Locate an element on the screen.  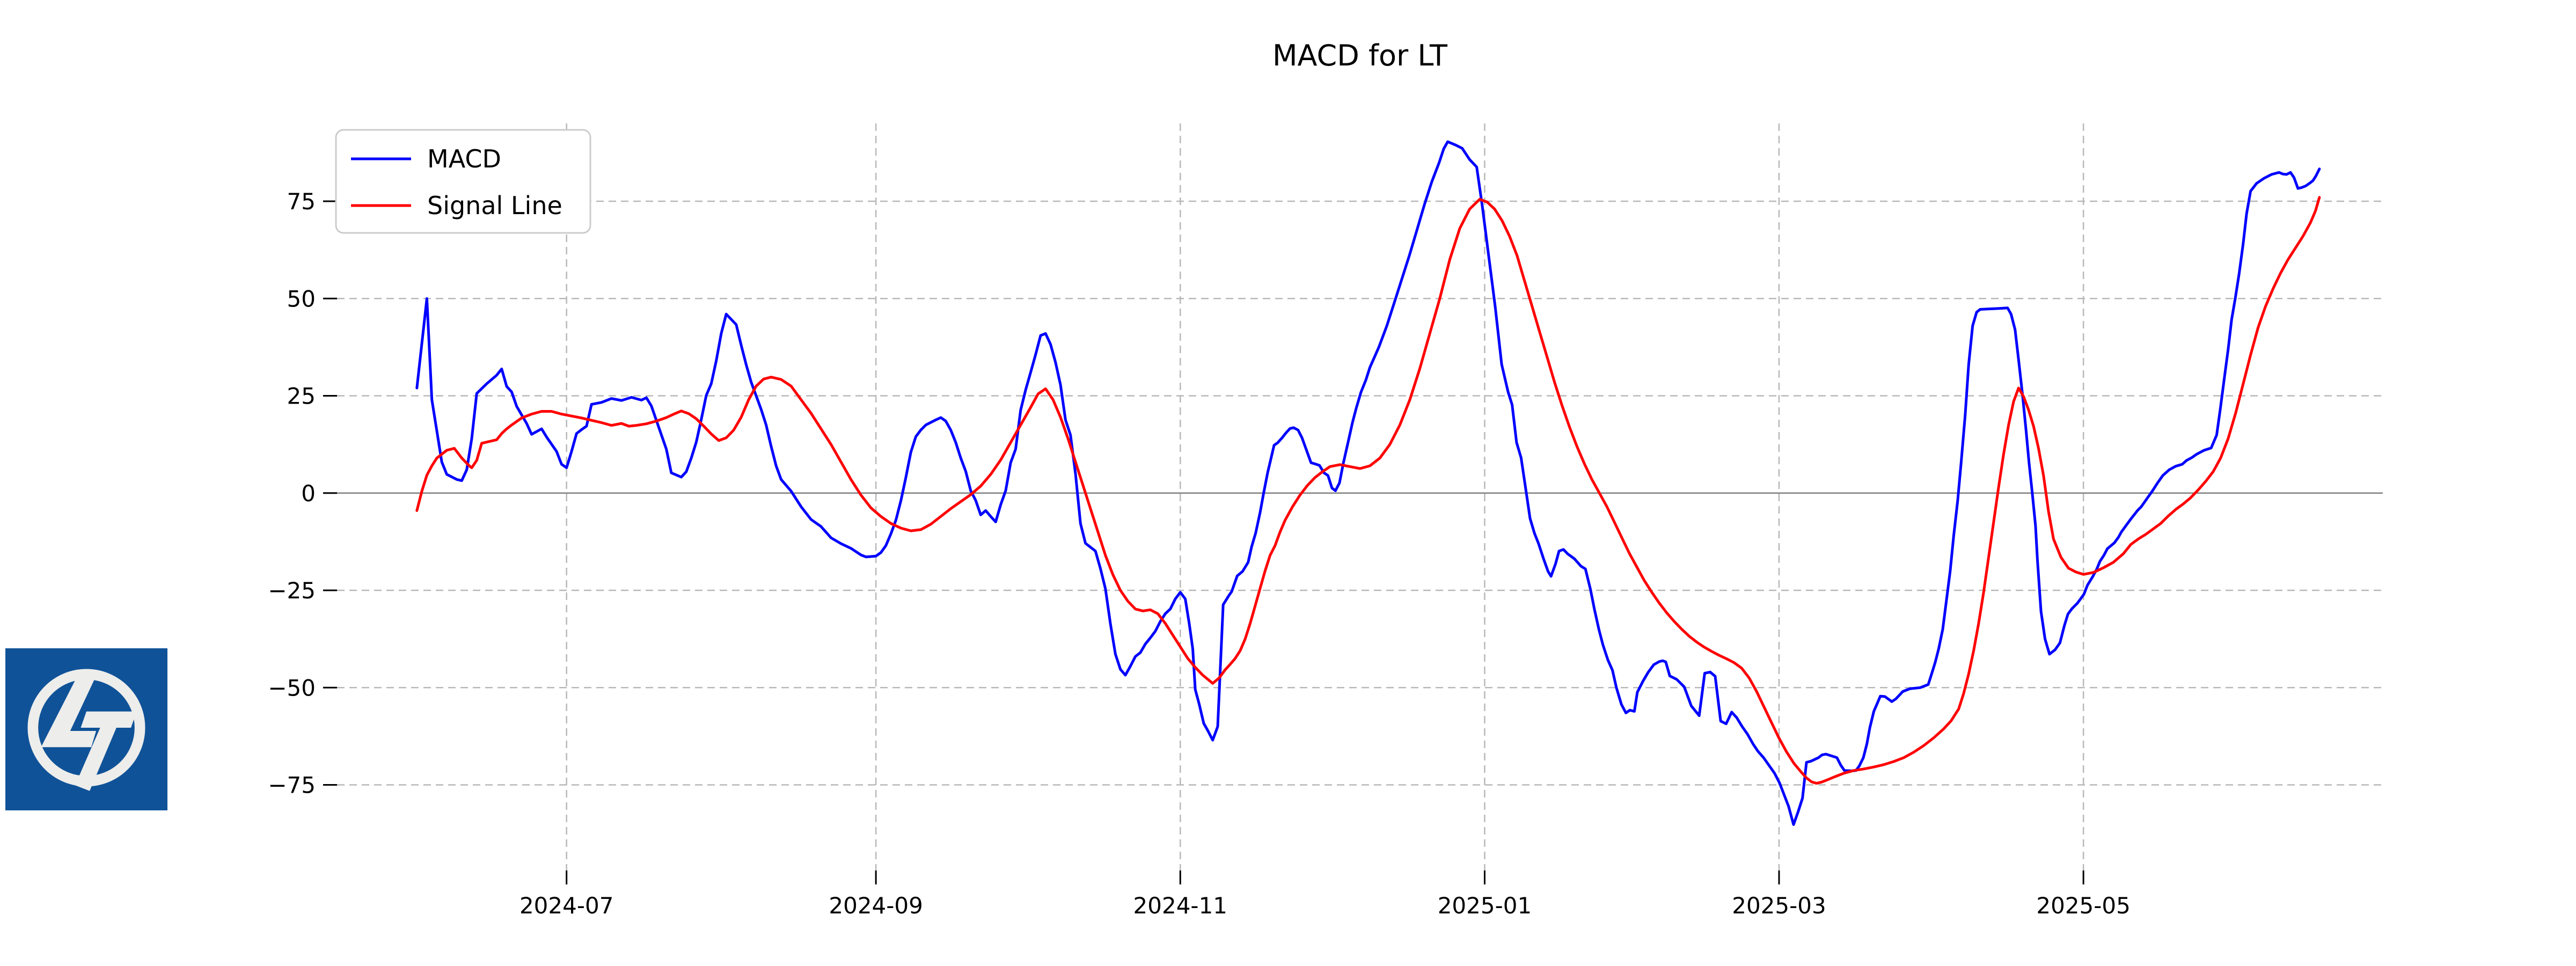
legend-label: Signal Line is located at coordinates (494, 205).